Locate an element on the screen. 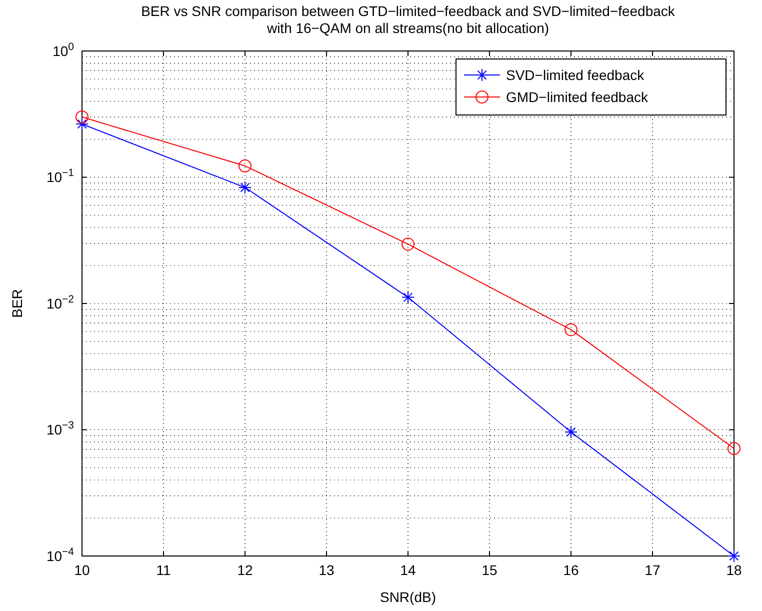  legend-label: SVD−limited feedback is located at coordinates (576, 74).